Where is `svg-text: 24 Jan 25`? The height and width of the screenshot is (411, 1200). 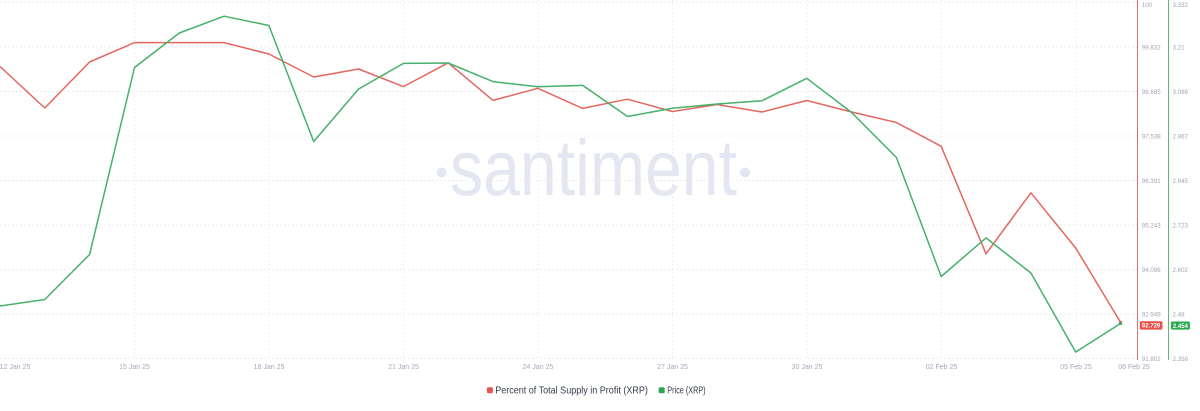
svg-text: 24 Jan 25 is located at coordinates (538, 367).